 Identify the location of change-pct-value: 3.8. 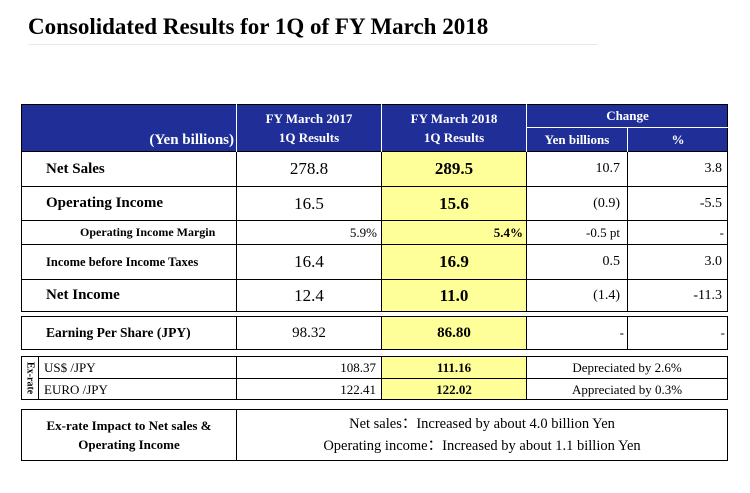
(713, 168).